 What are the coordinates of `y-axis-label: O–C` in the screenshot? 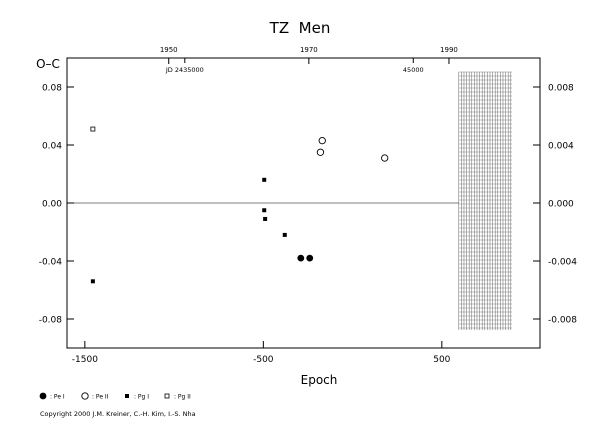 It's located at (48, 64).